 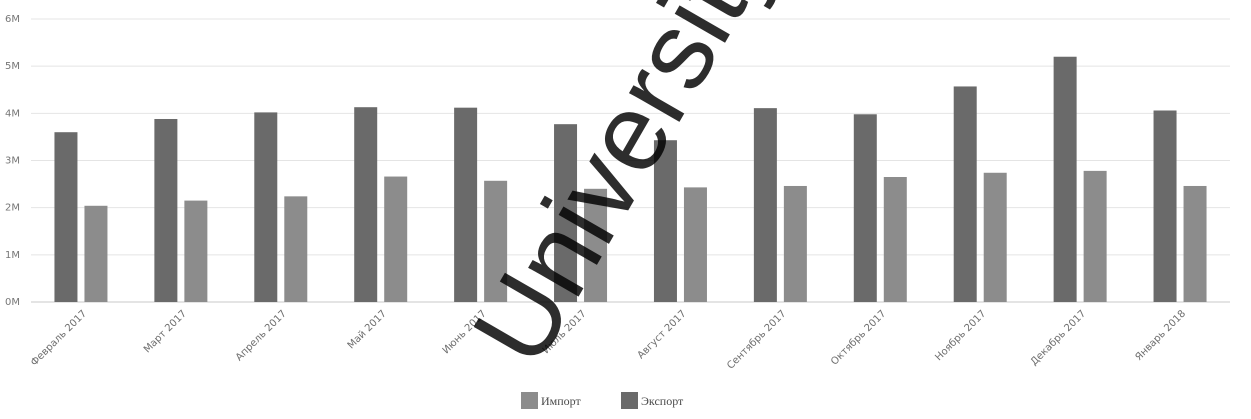 What do you see at coordinates (12, 113) in the screenshot?
I see `y-tick-label: 4M` at bounding box center [12, 113].